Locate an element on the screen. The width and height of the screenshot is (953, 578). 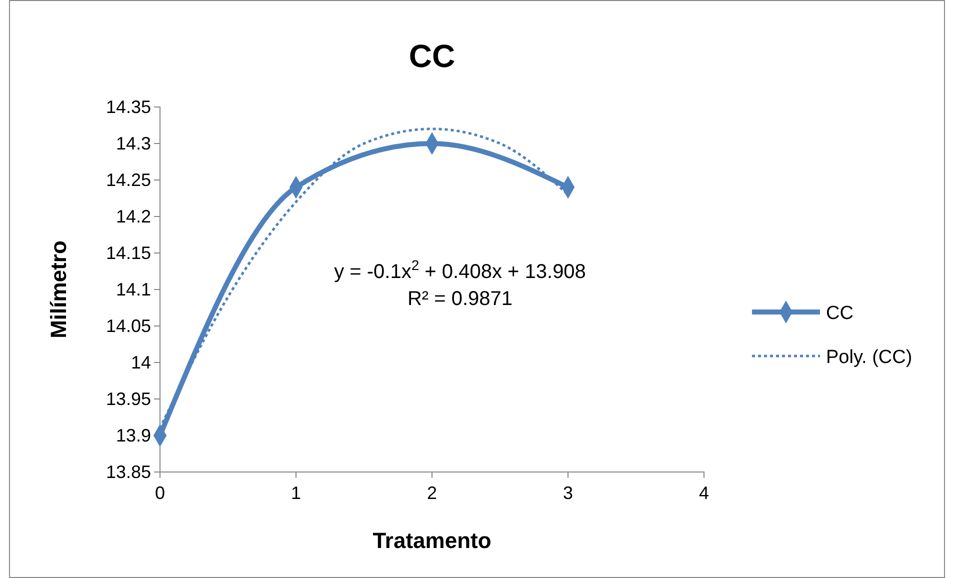
annotation: R² = 0.9871 is located at coordinates (460, 299).